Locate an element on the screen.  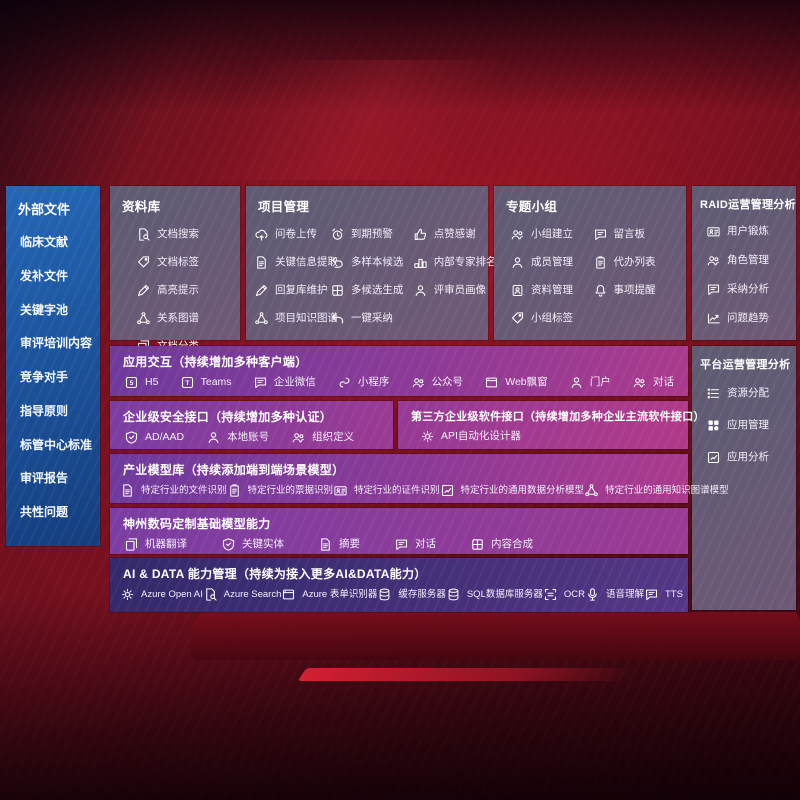
feature-item: 角色管理 is located at coordinates (748, 260).